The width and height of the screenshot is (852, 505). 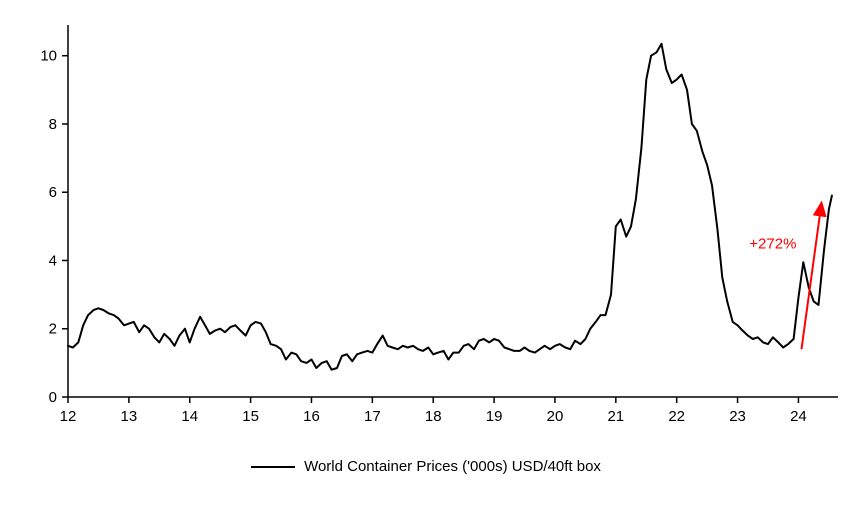 What do you see at coordinates (129, 416) in the screenshot?
I see `x-tick-label: 13` at bounding box center [129, 416].